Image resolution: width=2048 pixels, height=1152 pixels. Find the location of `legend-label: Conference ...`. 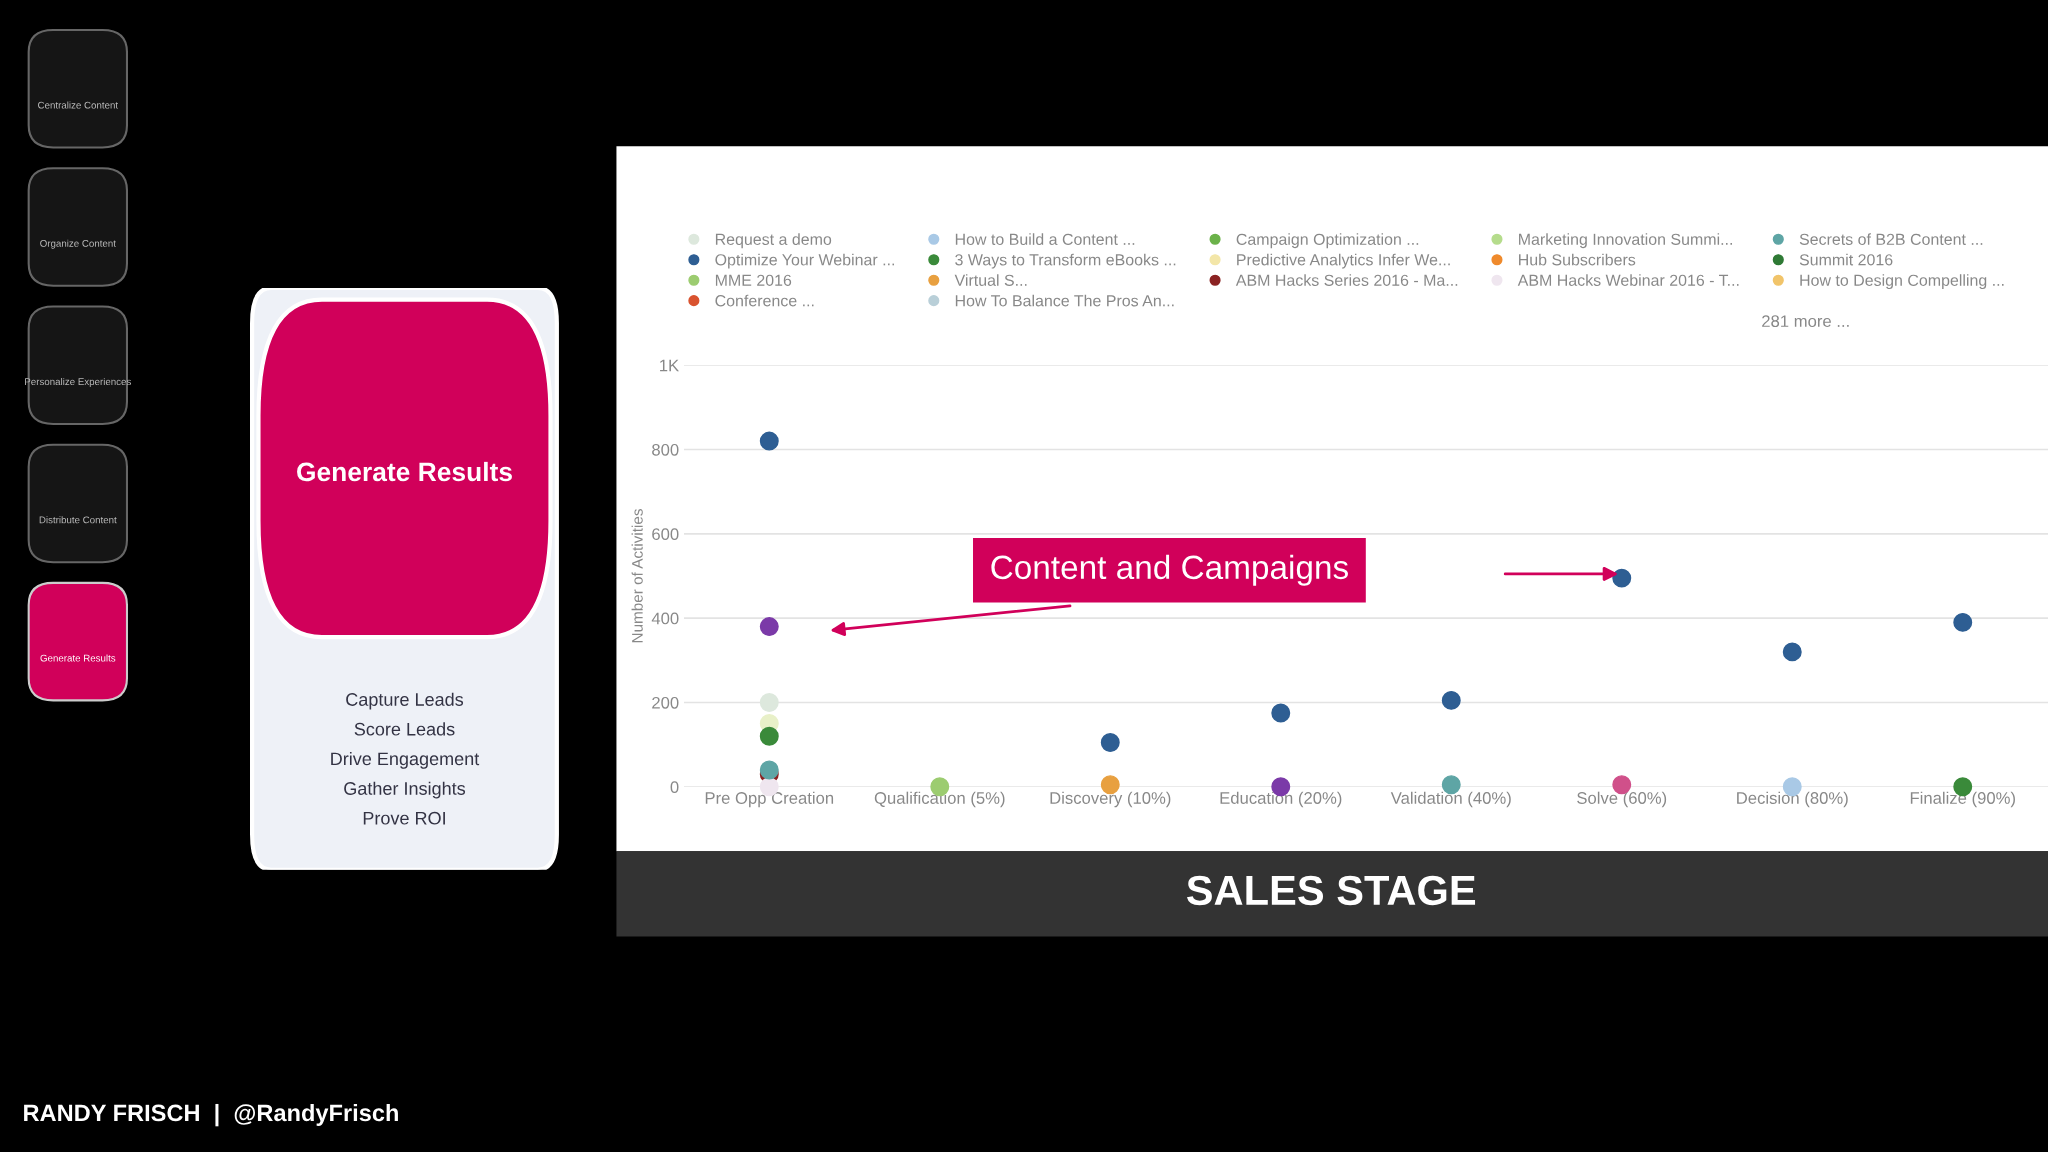

legend-label: Conference ... is located at coordinates (764, 300).